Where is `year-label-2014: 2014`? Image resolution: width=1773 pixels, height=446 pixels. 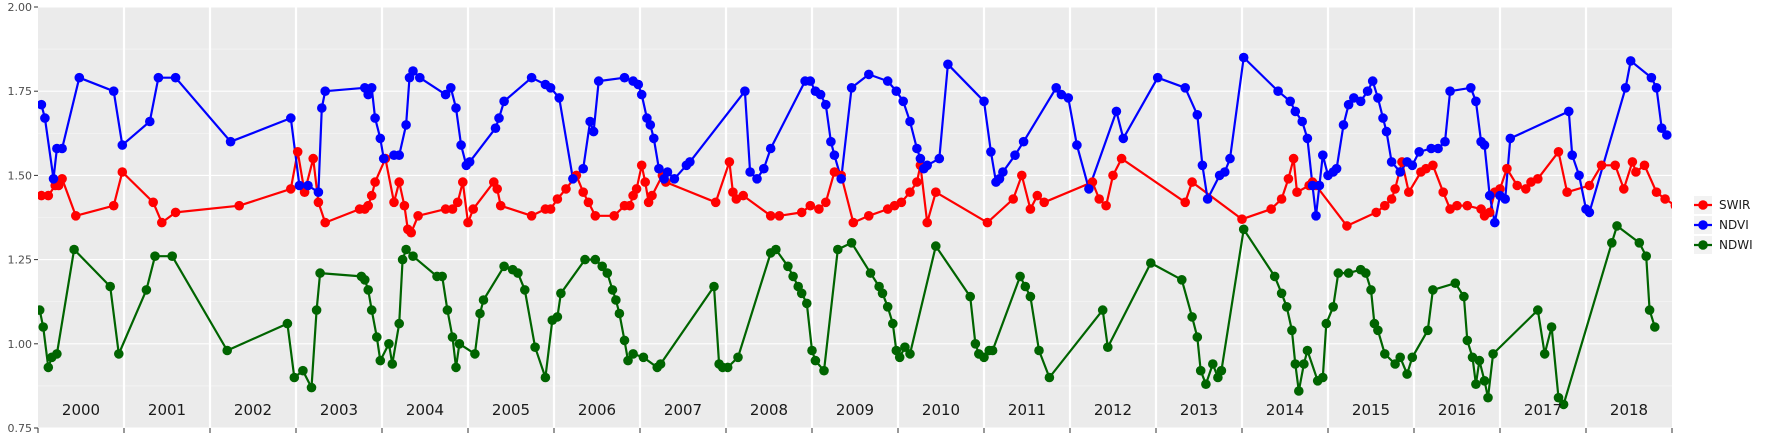 year-label-2014: 2014 is located at coordinates (1285, 410).